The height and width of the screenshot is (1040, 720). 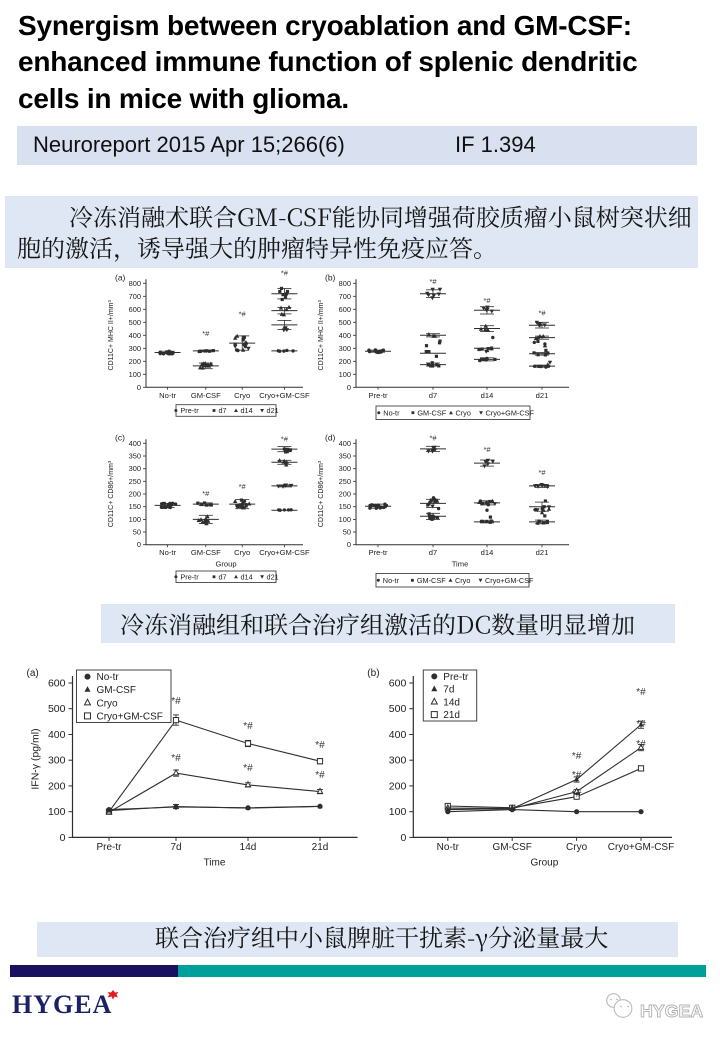 What do you see at coordinates (120, 277) in the screenshot?
I see `svg-text: (a)` at bounding box center [120, 277].